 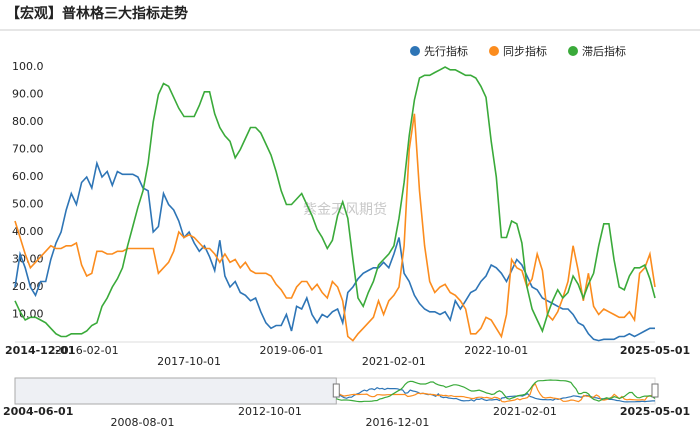 I want to click on navigator-tick-label: 2012-10-01, so click(x=270, y=411).